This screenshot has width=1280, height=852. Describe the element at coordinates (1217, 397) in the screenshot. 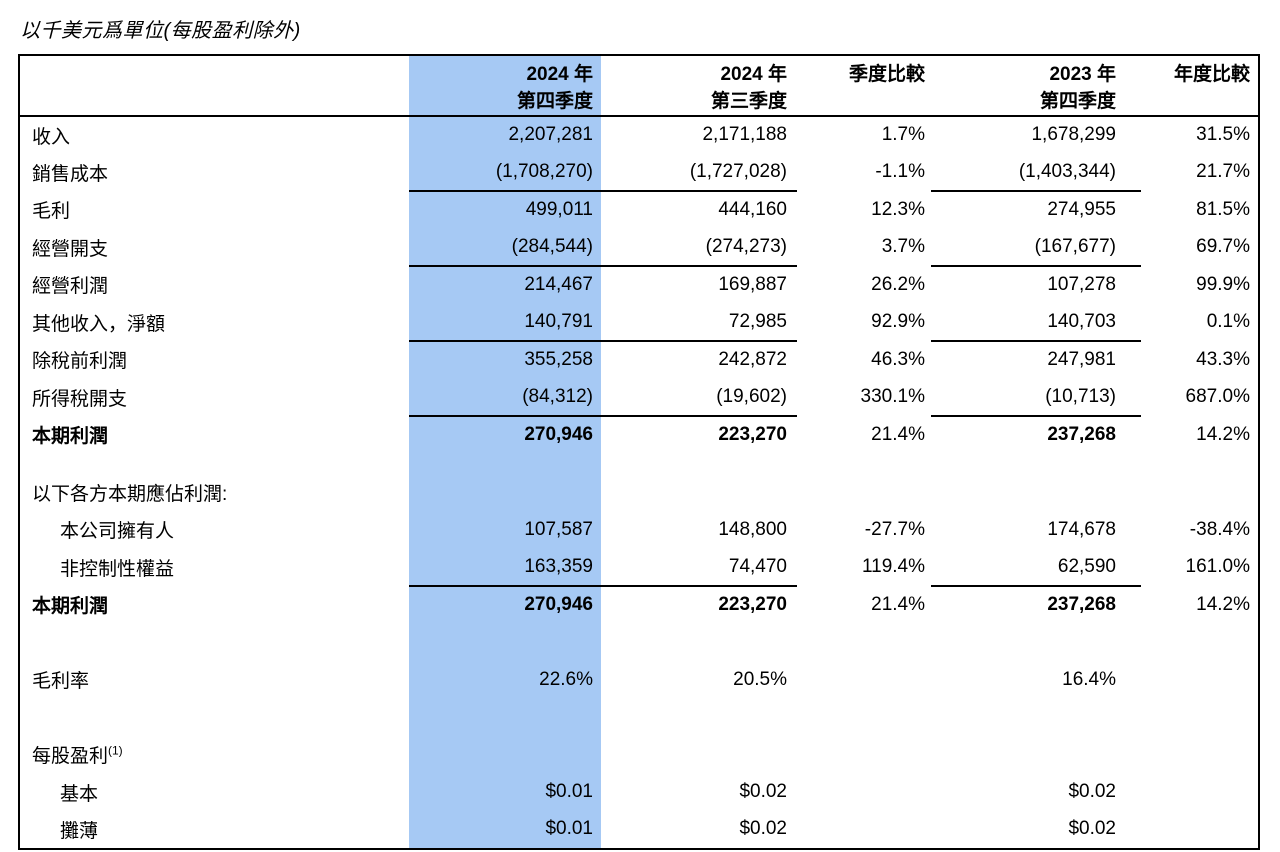

I see `cell: 687.0%` at that location.